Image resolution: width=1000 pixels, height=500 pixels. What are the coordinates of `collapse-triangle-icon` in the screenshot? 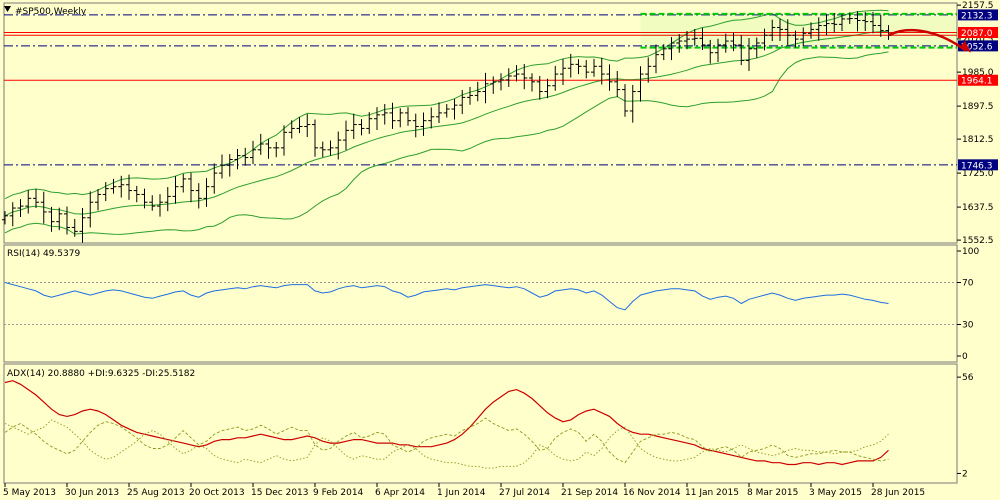 It's located at (7, 9).